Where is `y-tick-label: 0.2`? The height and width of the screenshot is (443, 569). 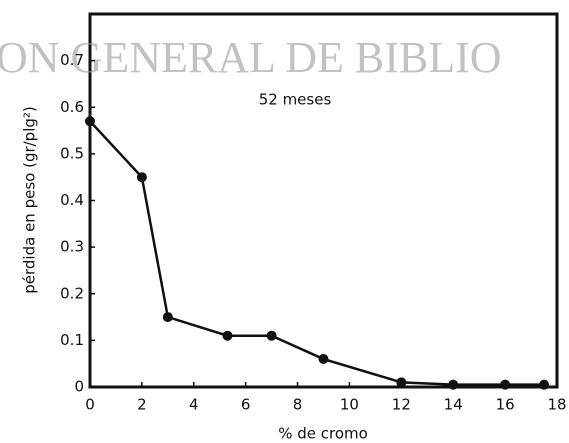
y-tick-label: 0.2 is located at coordinates (72, 293).